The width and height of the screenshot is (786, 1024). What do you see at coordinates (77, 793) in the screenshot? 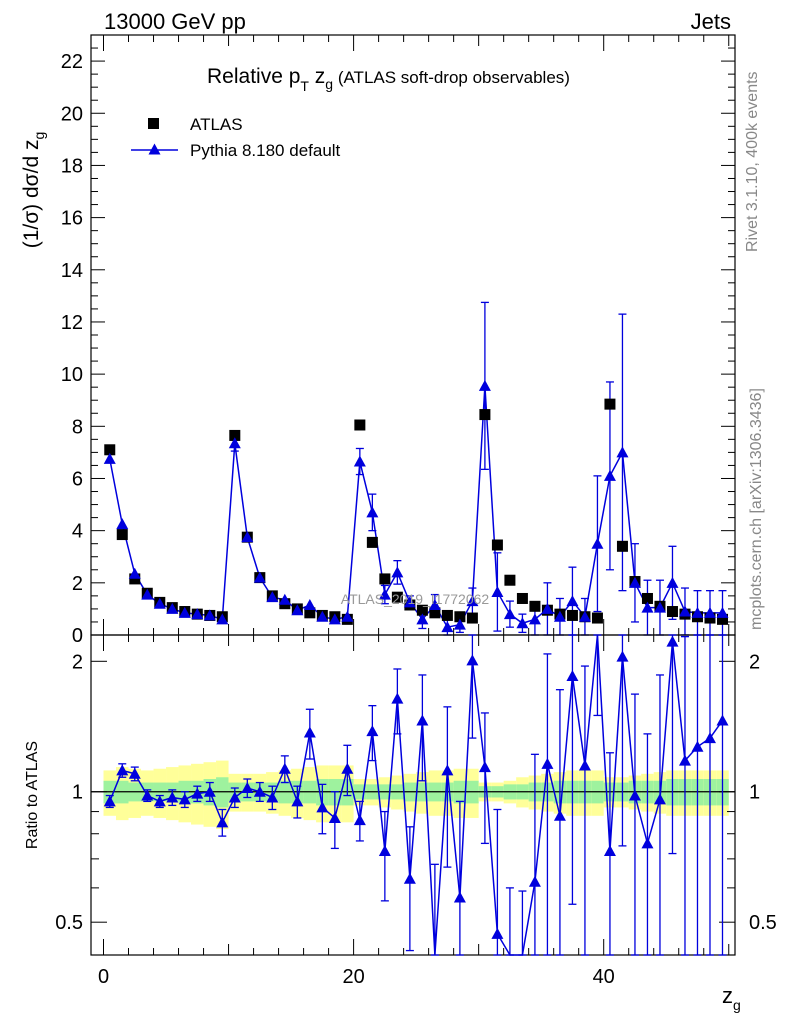
I see `ratio-y-tick-label: 1` at bounding box center [77, 793].